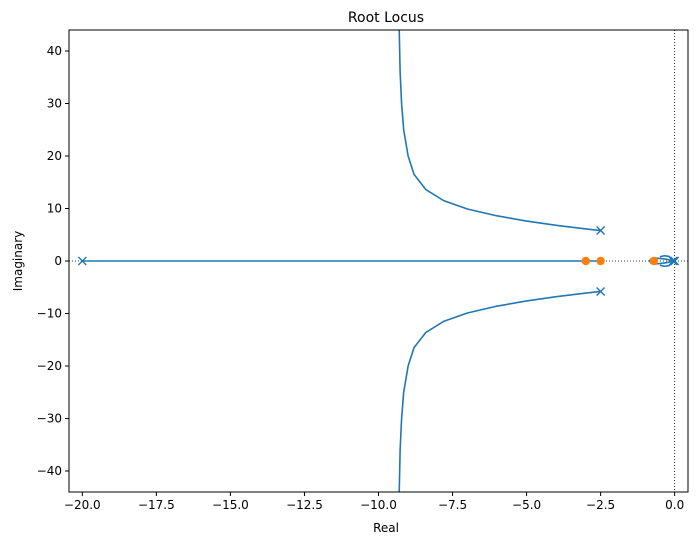  Describe the element at coordinates (452, 505) in the screenshot. I see `x-tick-label-5: −7.5` at that location.